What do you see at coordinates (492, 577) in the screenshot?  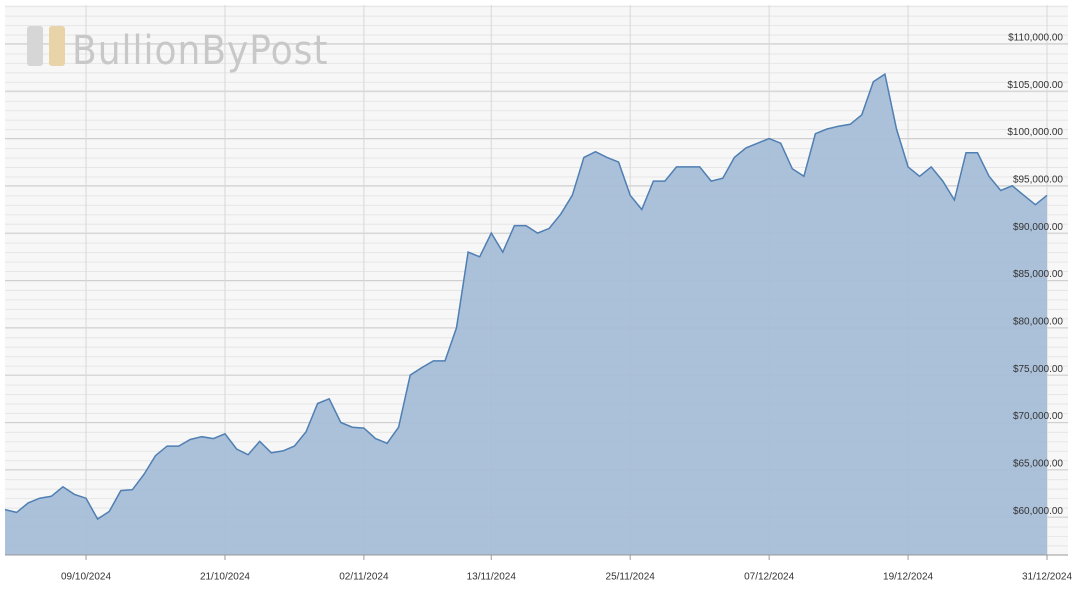 I see `x-tick-label: 13/11/2024` at bounding box center [492, 577].